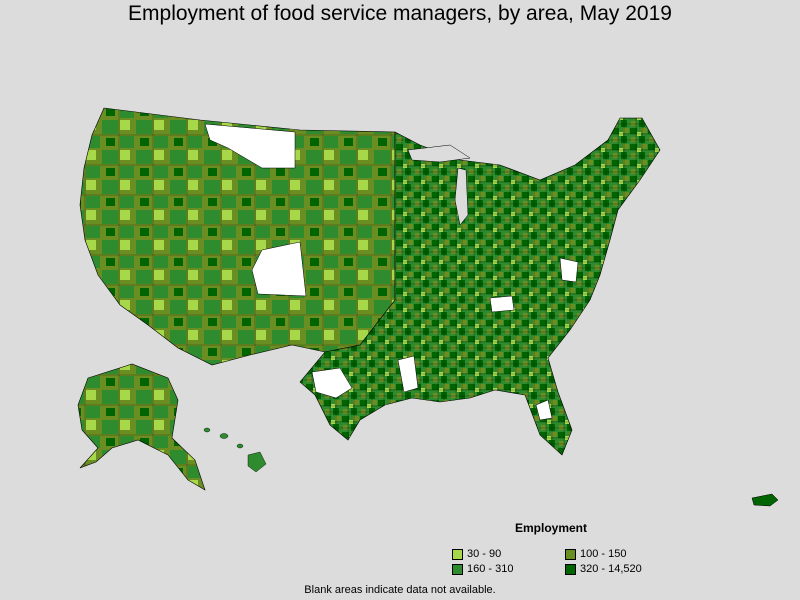 This screenshot has height=600, width=800. I want to click on legend-title: Employment, so click(551, 528).